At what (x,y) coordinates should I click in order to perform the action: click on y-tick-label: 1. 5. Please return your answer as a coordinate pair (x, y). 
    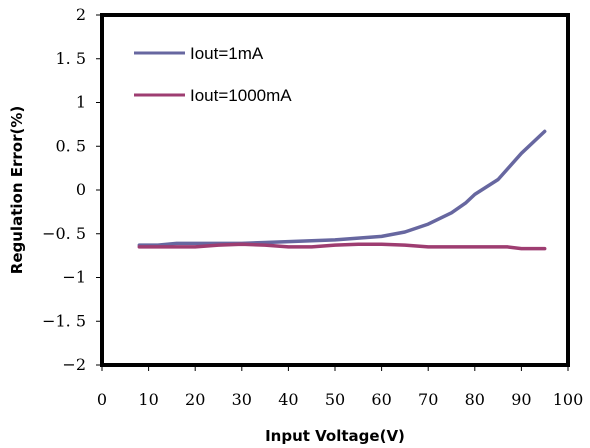
    Looking at the image, I should click on (70, 58).